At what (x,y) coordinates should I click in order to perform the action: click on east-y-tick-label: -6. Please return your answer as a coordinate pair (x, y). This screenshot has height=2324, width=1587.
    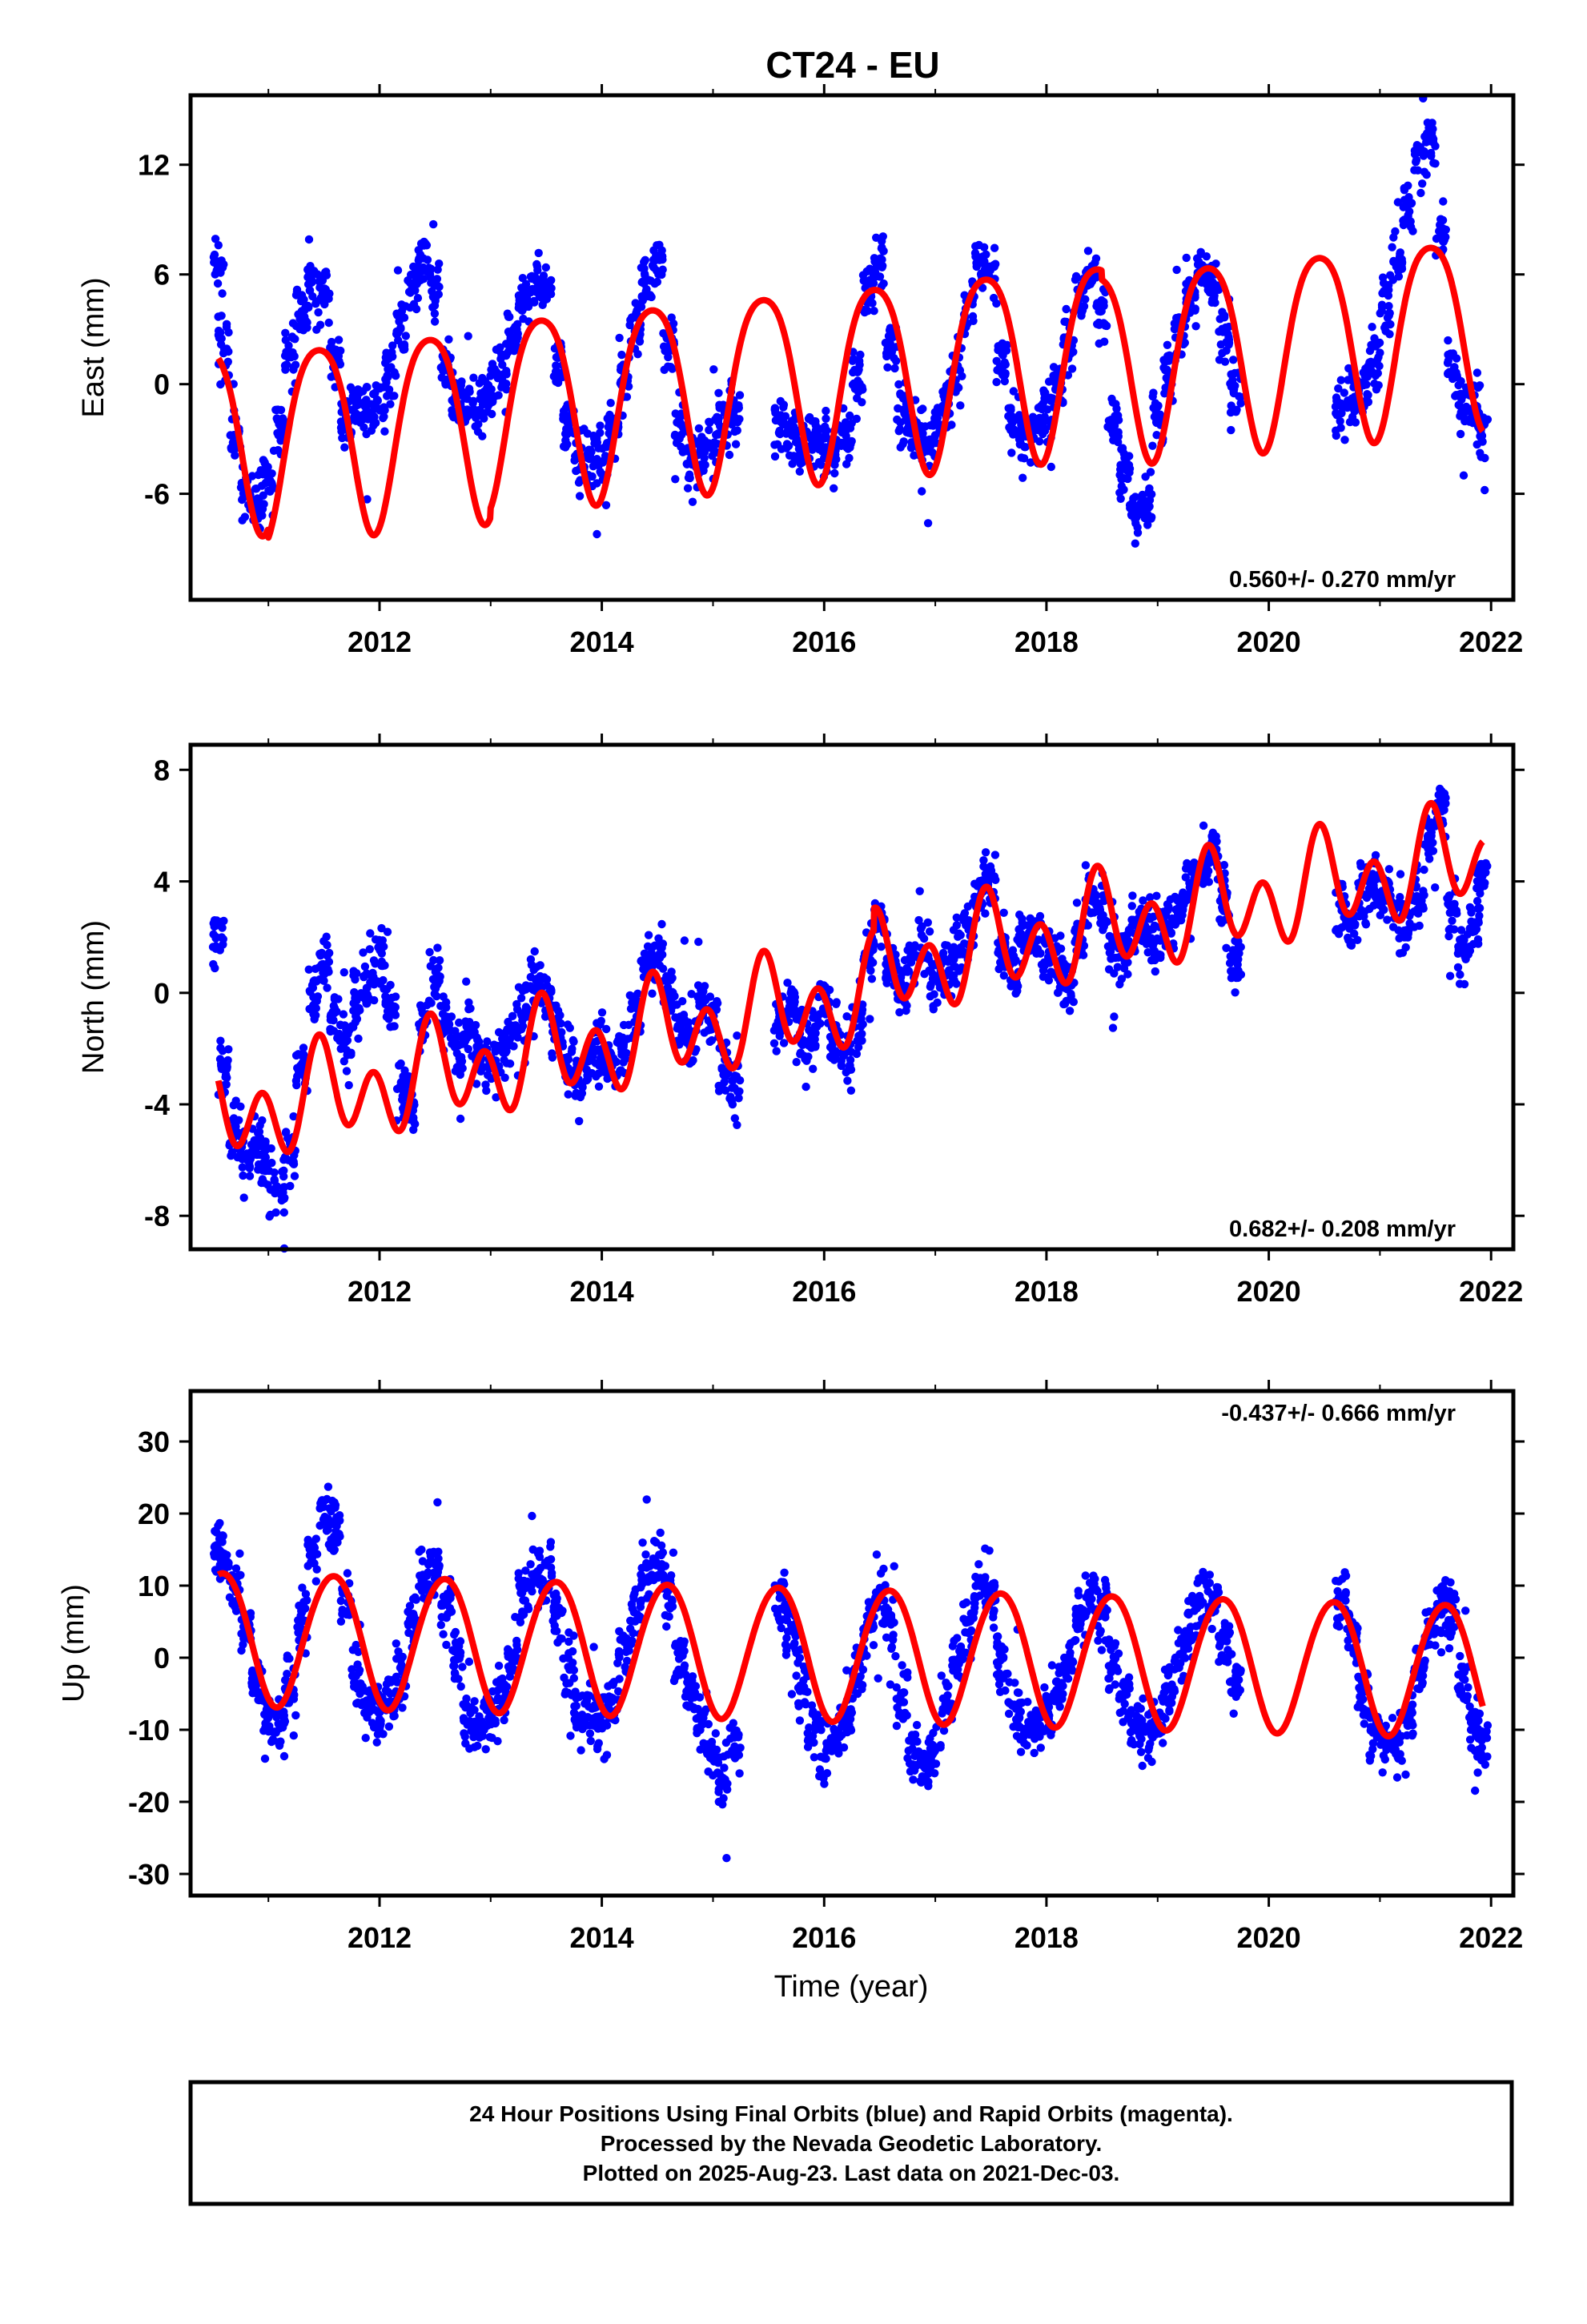
    Looking at the image, I should click on (157, 494).